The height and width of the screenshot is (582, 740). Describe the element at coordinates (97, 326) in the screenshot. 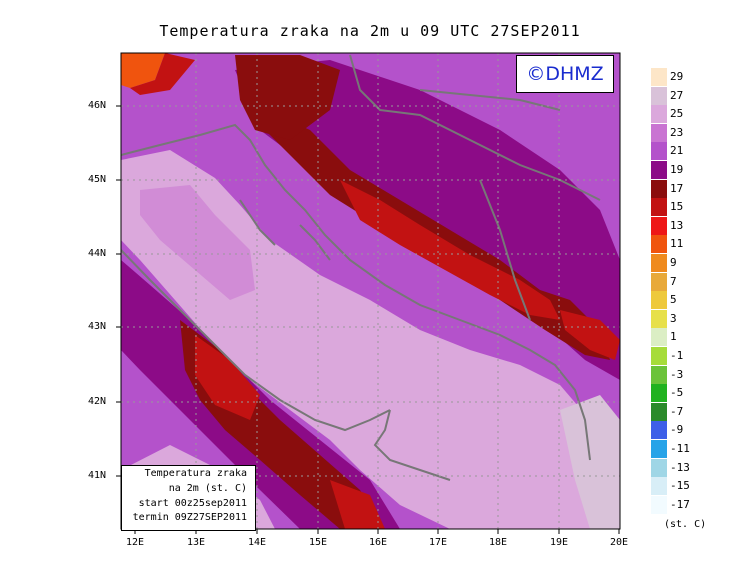

I see `lat-label-43n: 43N` at that location.